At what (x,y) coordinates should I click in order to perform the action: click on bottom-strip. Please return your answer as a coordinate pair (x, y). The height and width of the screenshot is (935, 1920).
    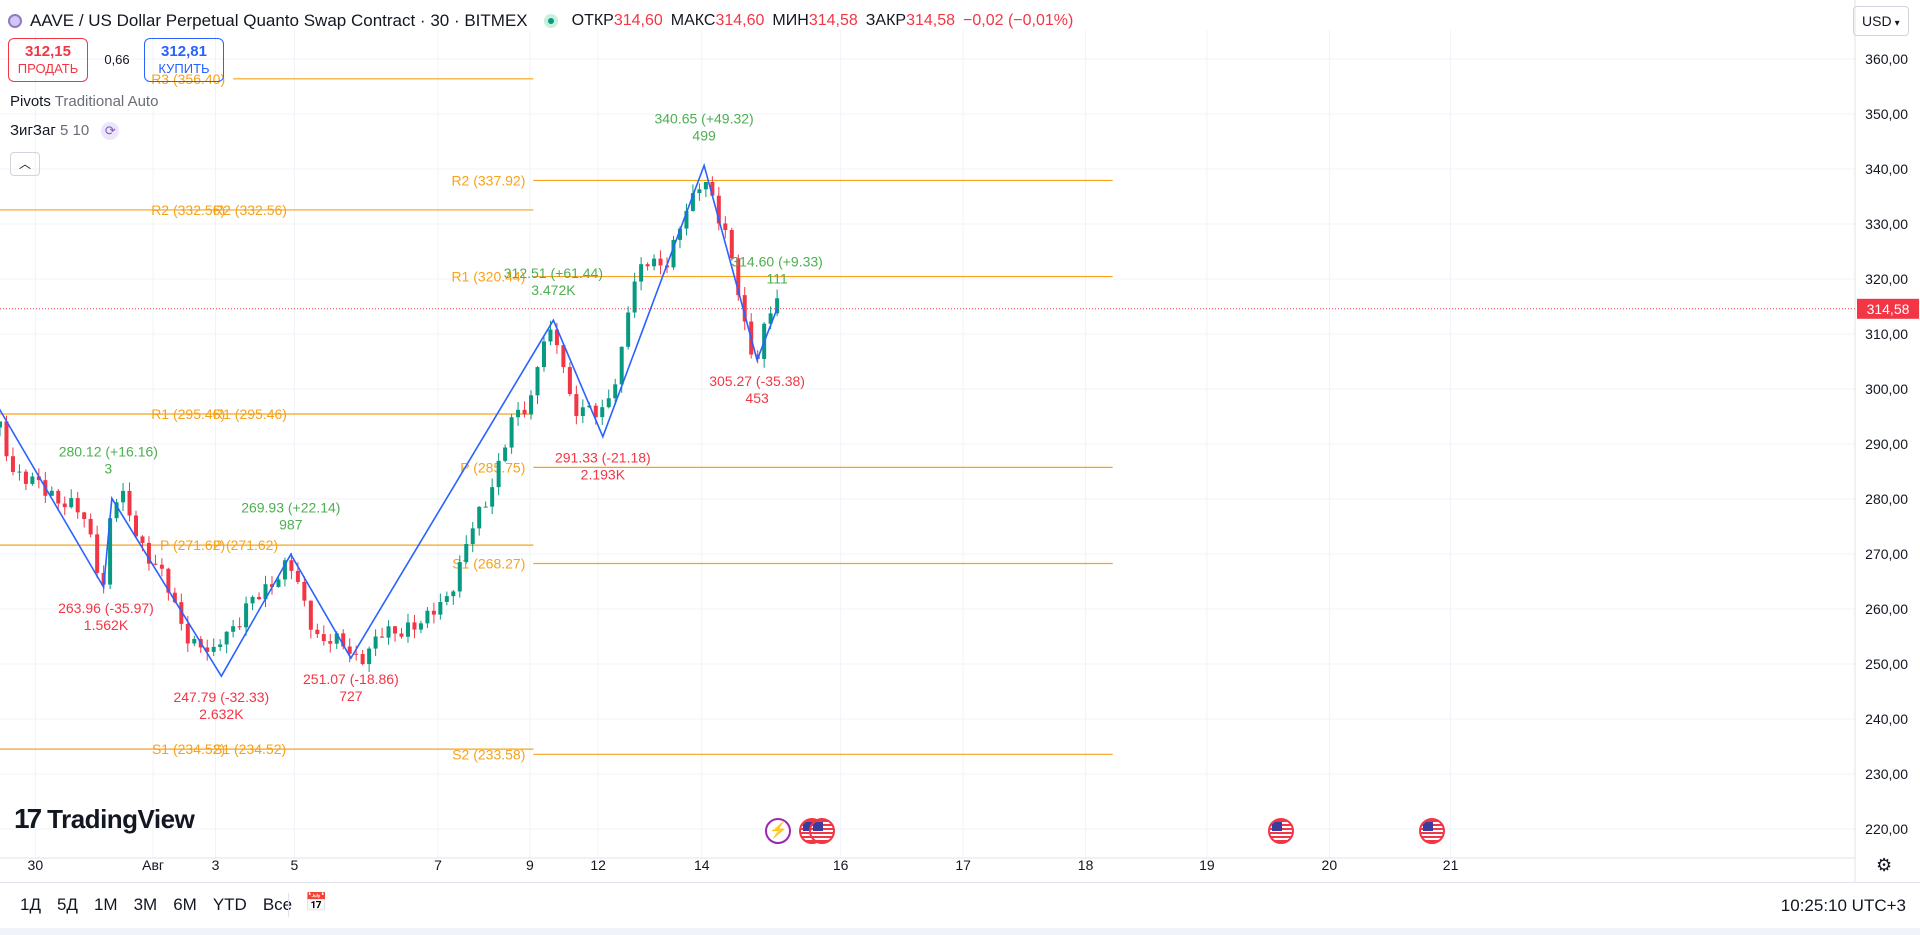
    Looking at the image, I should click on (960, 931).